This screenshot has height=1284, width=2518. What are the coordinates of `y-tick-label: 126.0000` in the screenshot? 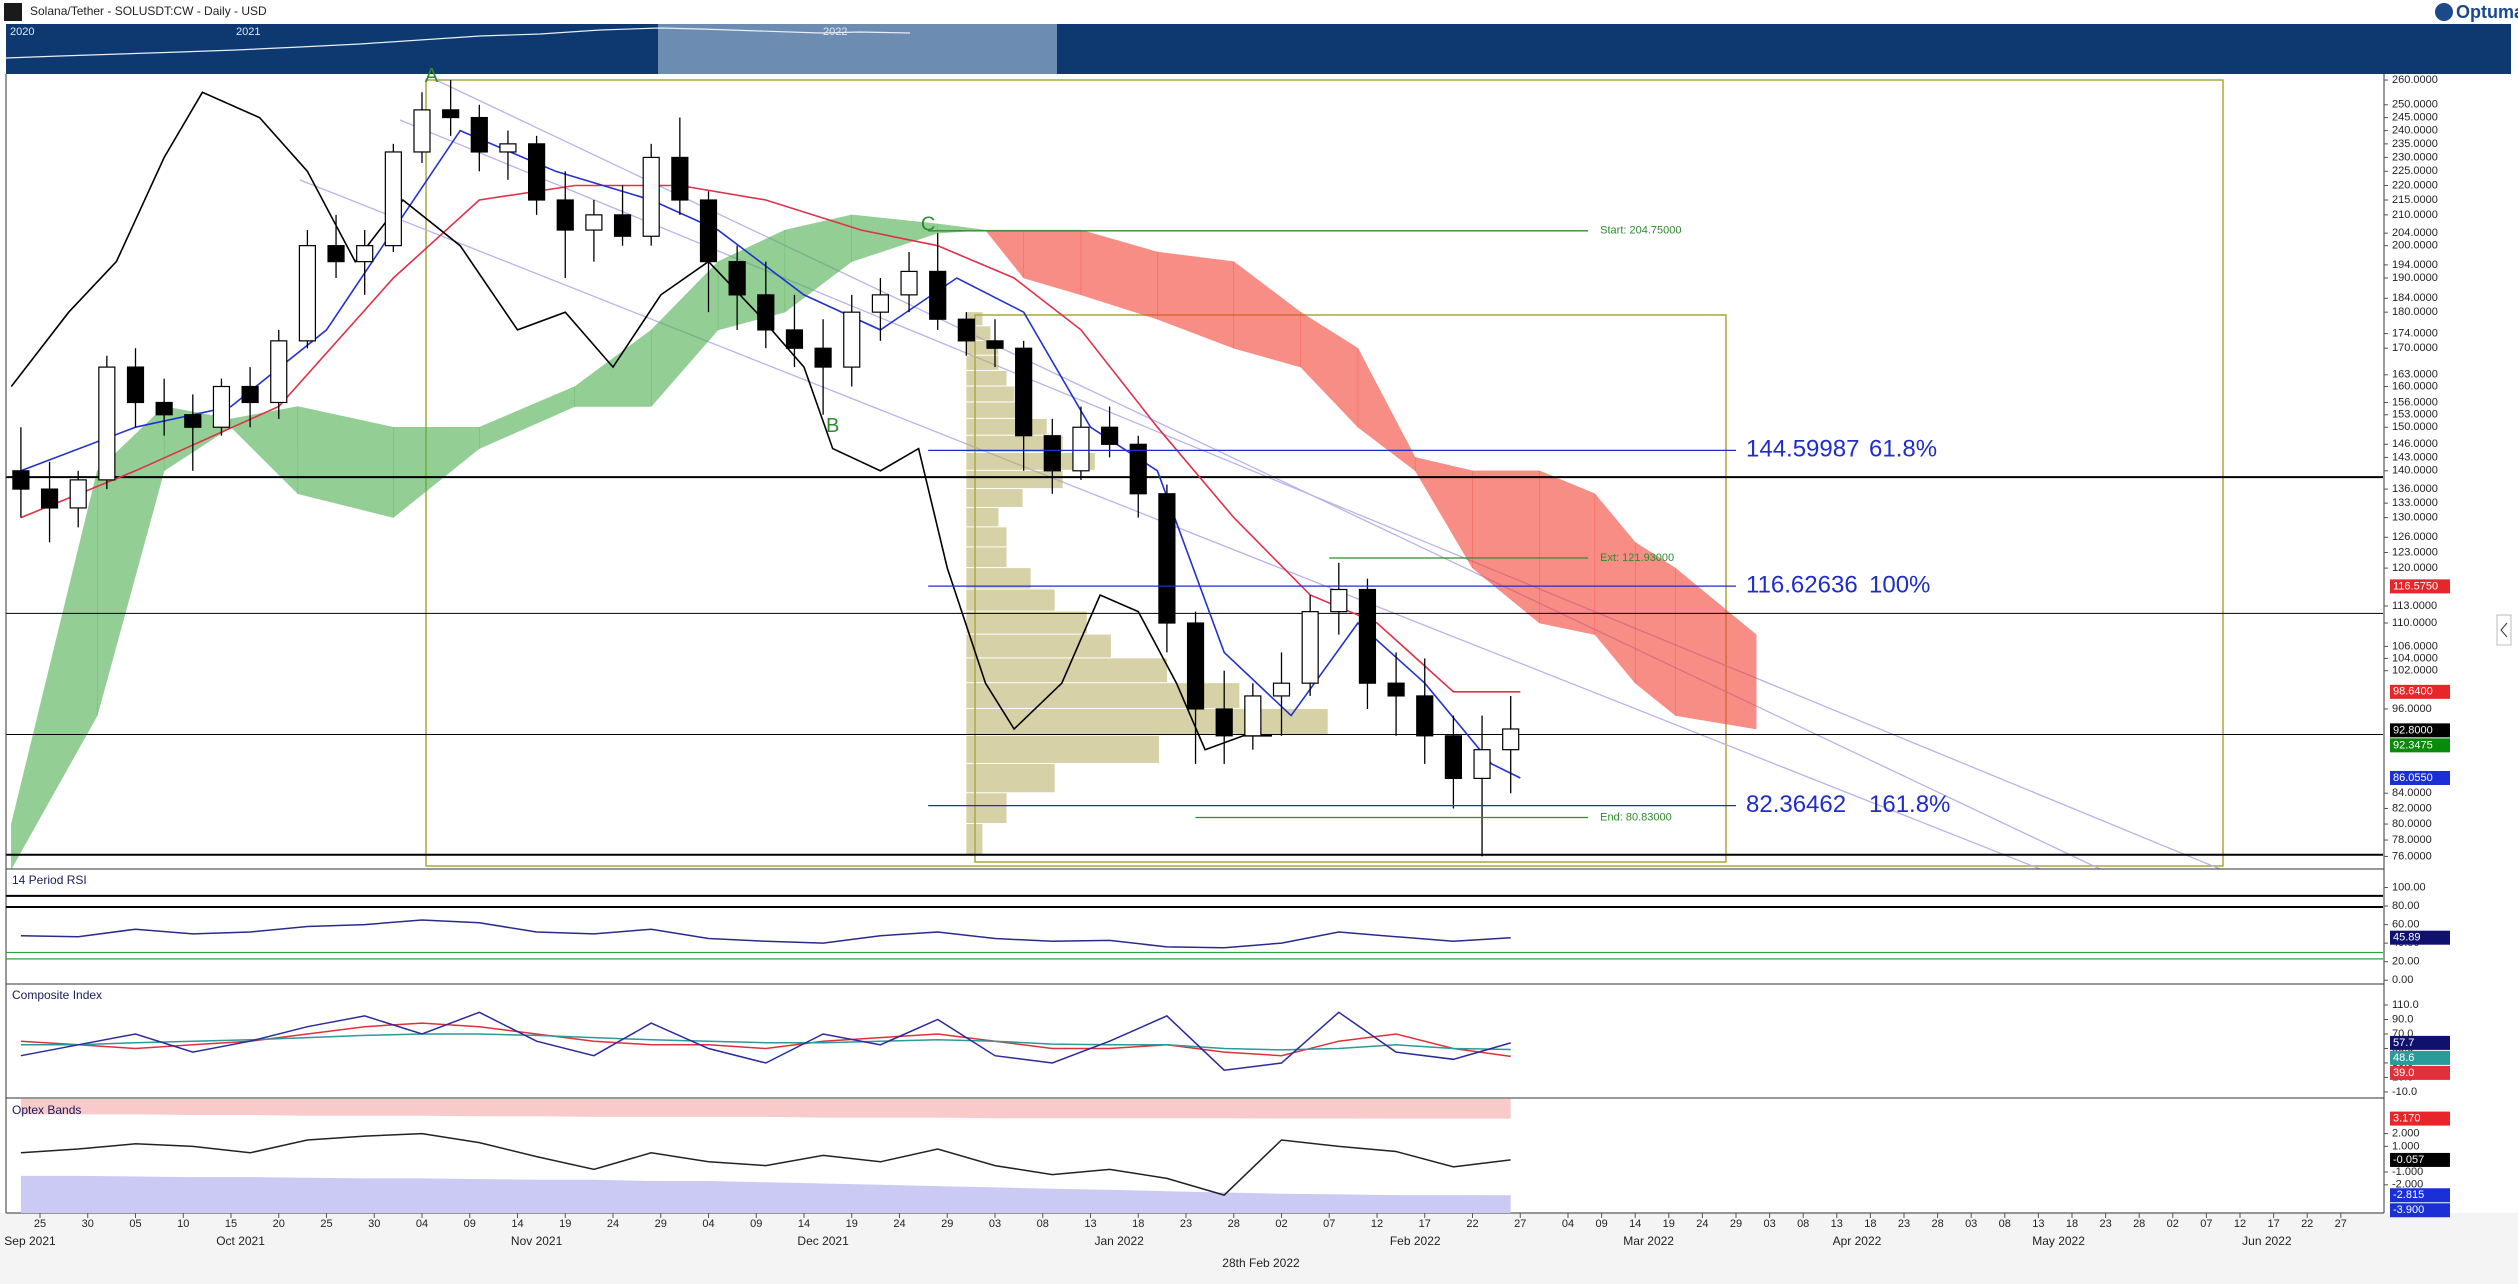 It's located at (2415, 537).